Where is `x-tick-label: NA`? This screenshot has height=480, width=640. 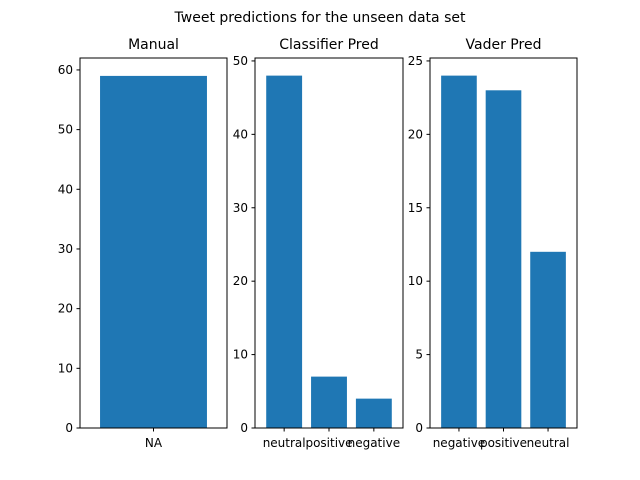 x-tick-label: NA is located at coordinates (154, 443).